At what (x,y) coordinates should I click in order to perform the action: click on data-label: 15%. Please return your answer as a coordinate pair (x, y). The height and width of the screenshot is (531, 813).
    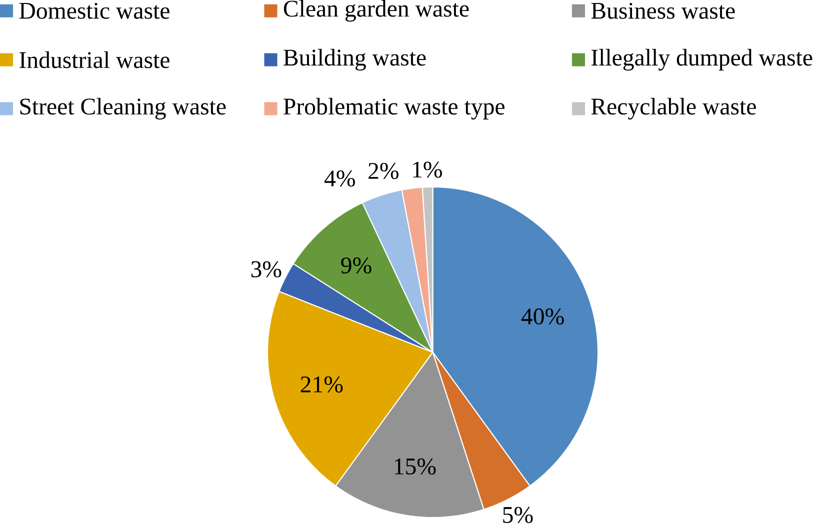
    Looking at the image, I should click on (415, 466).